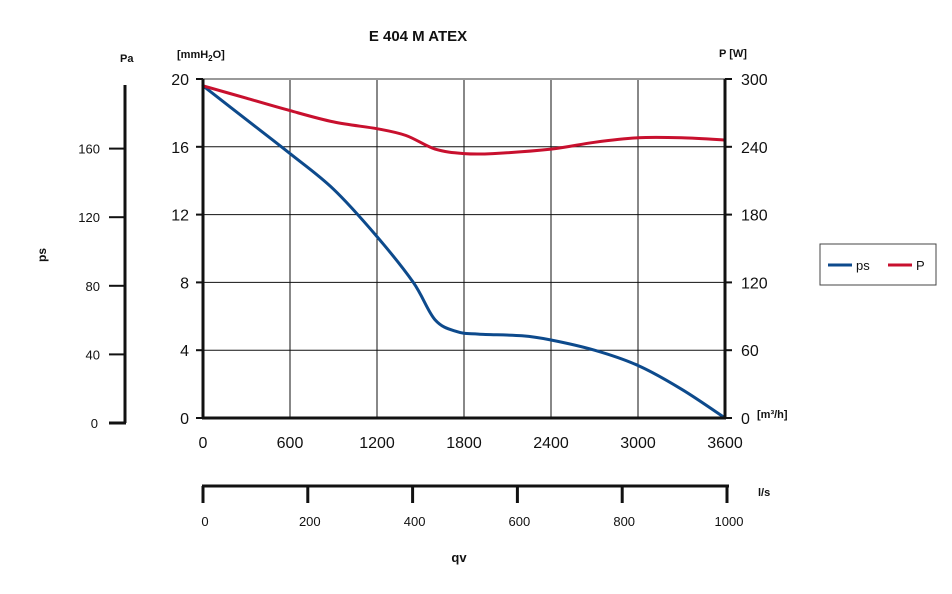  I want to click on y-w-tick-label: 300, so click(754, 80).